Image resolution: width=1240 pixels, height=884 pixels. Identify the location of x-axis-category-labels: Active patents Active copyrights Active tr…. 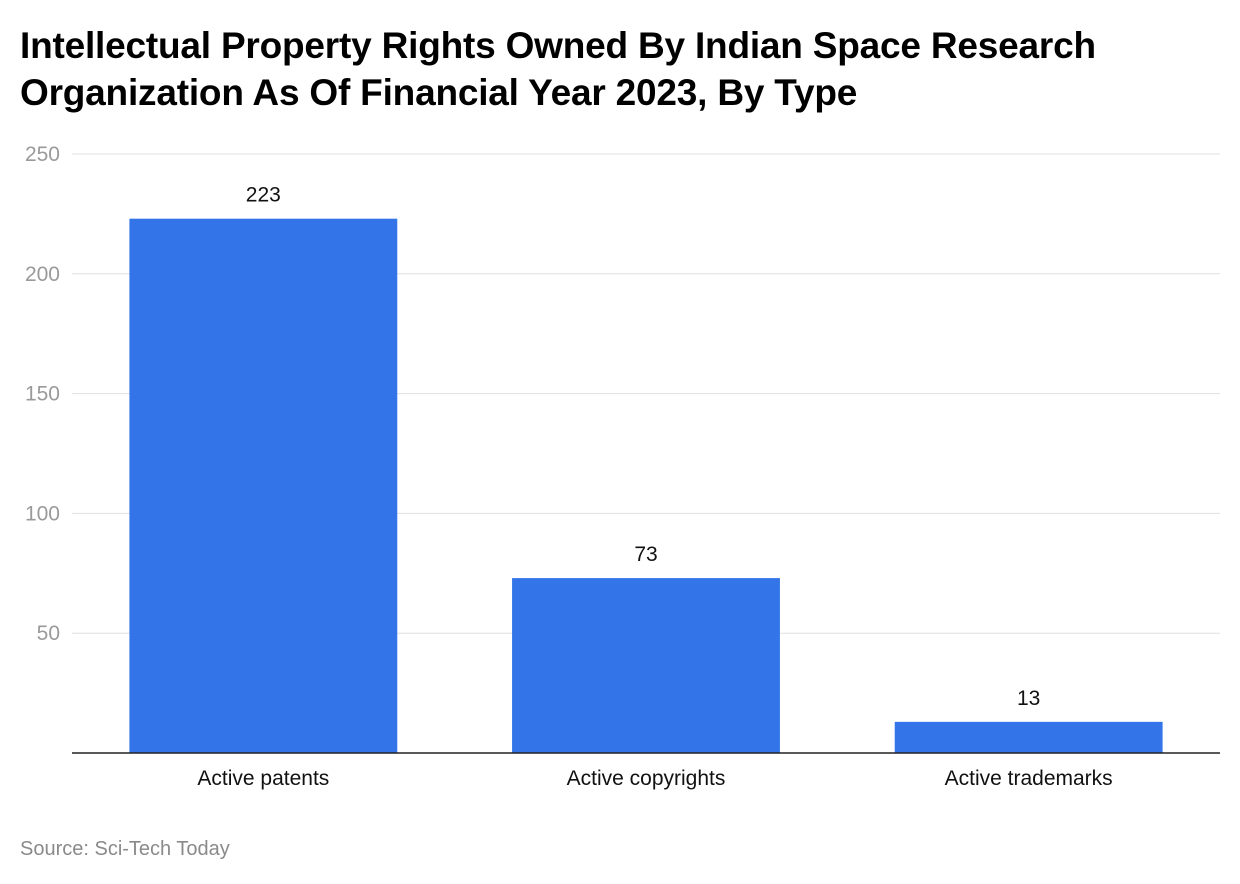
(654, 778).